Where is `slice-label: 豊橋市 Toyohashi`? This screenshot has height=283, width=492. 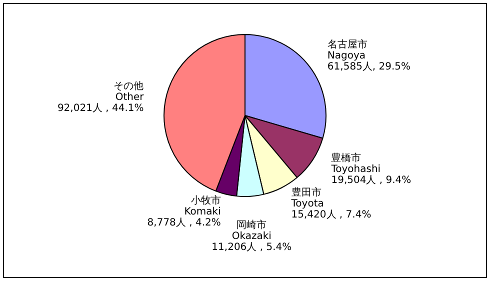
slice-label: 豊橋市 Toyohashi is located at coordinates (355, 164).